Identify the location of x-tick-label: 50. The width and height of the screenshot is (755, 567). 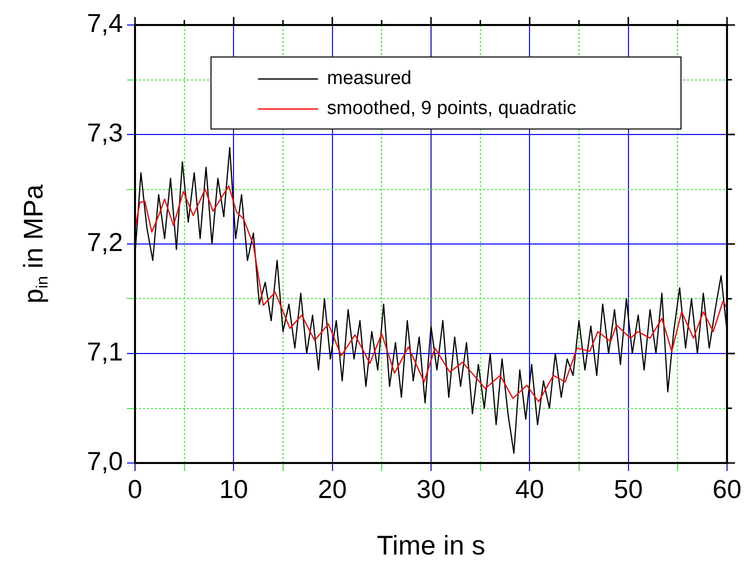
(628, 489).